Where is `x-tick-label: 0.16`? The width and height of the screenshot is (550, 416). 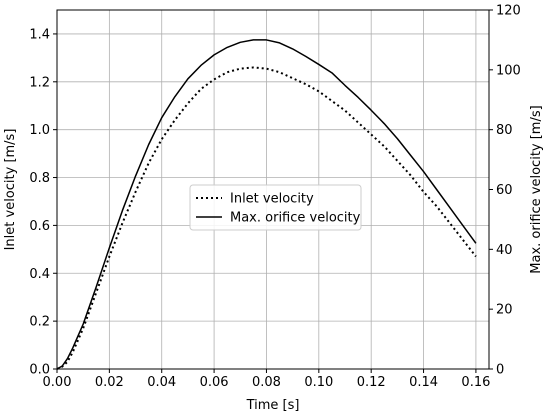
x-tick-label: 0.16 is located at coordinates (475, 382).